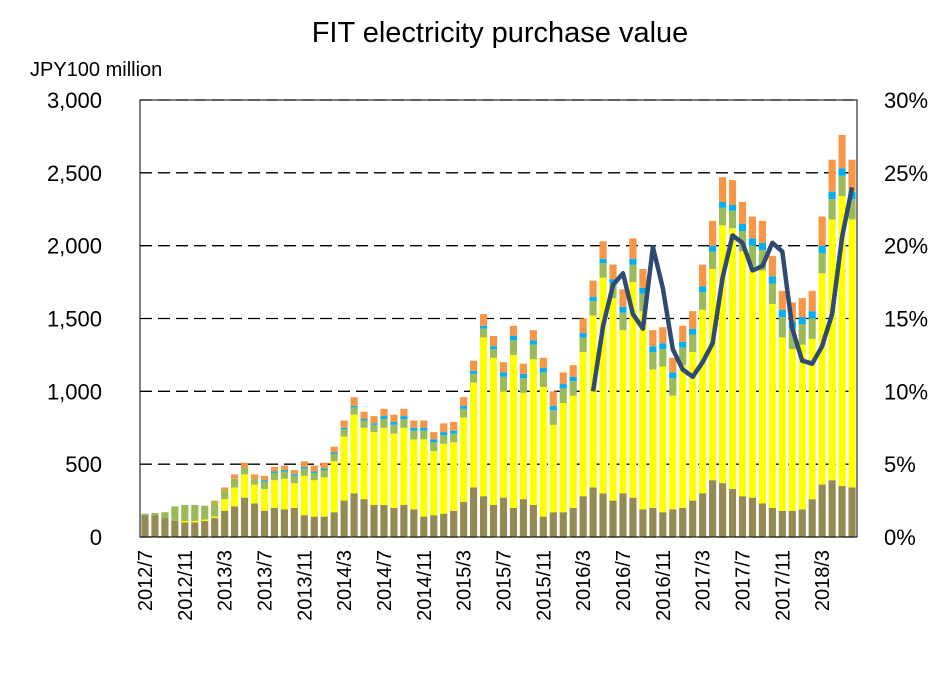 The width and height of the screenshot is (950, 681). Describe the element at coordinates (722, 289) in the screenshot. I see `line-series` at that location.